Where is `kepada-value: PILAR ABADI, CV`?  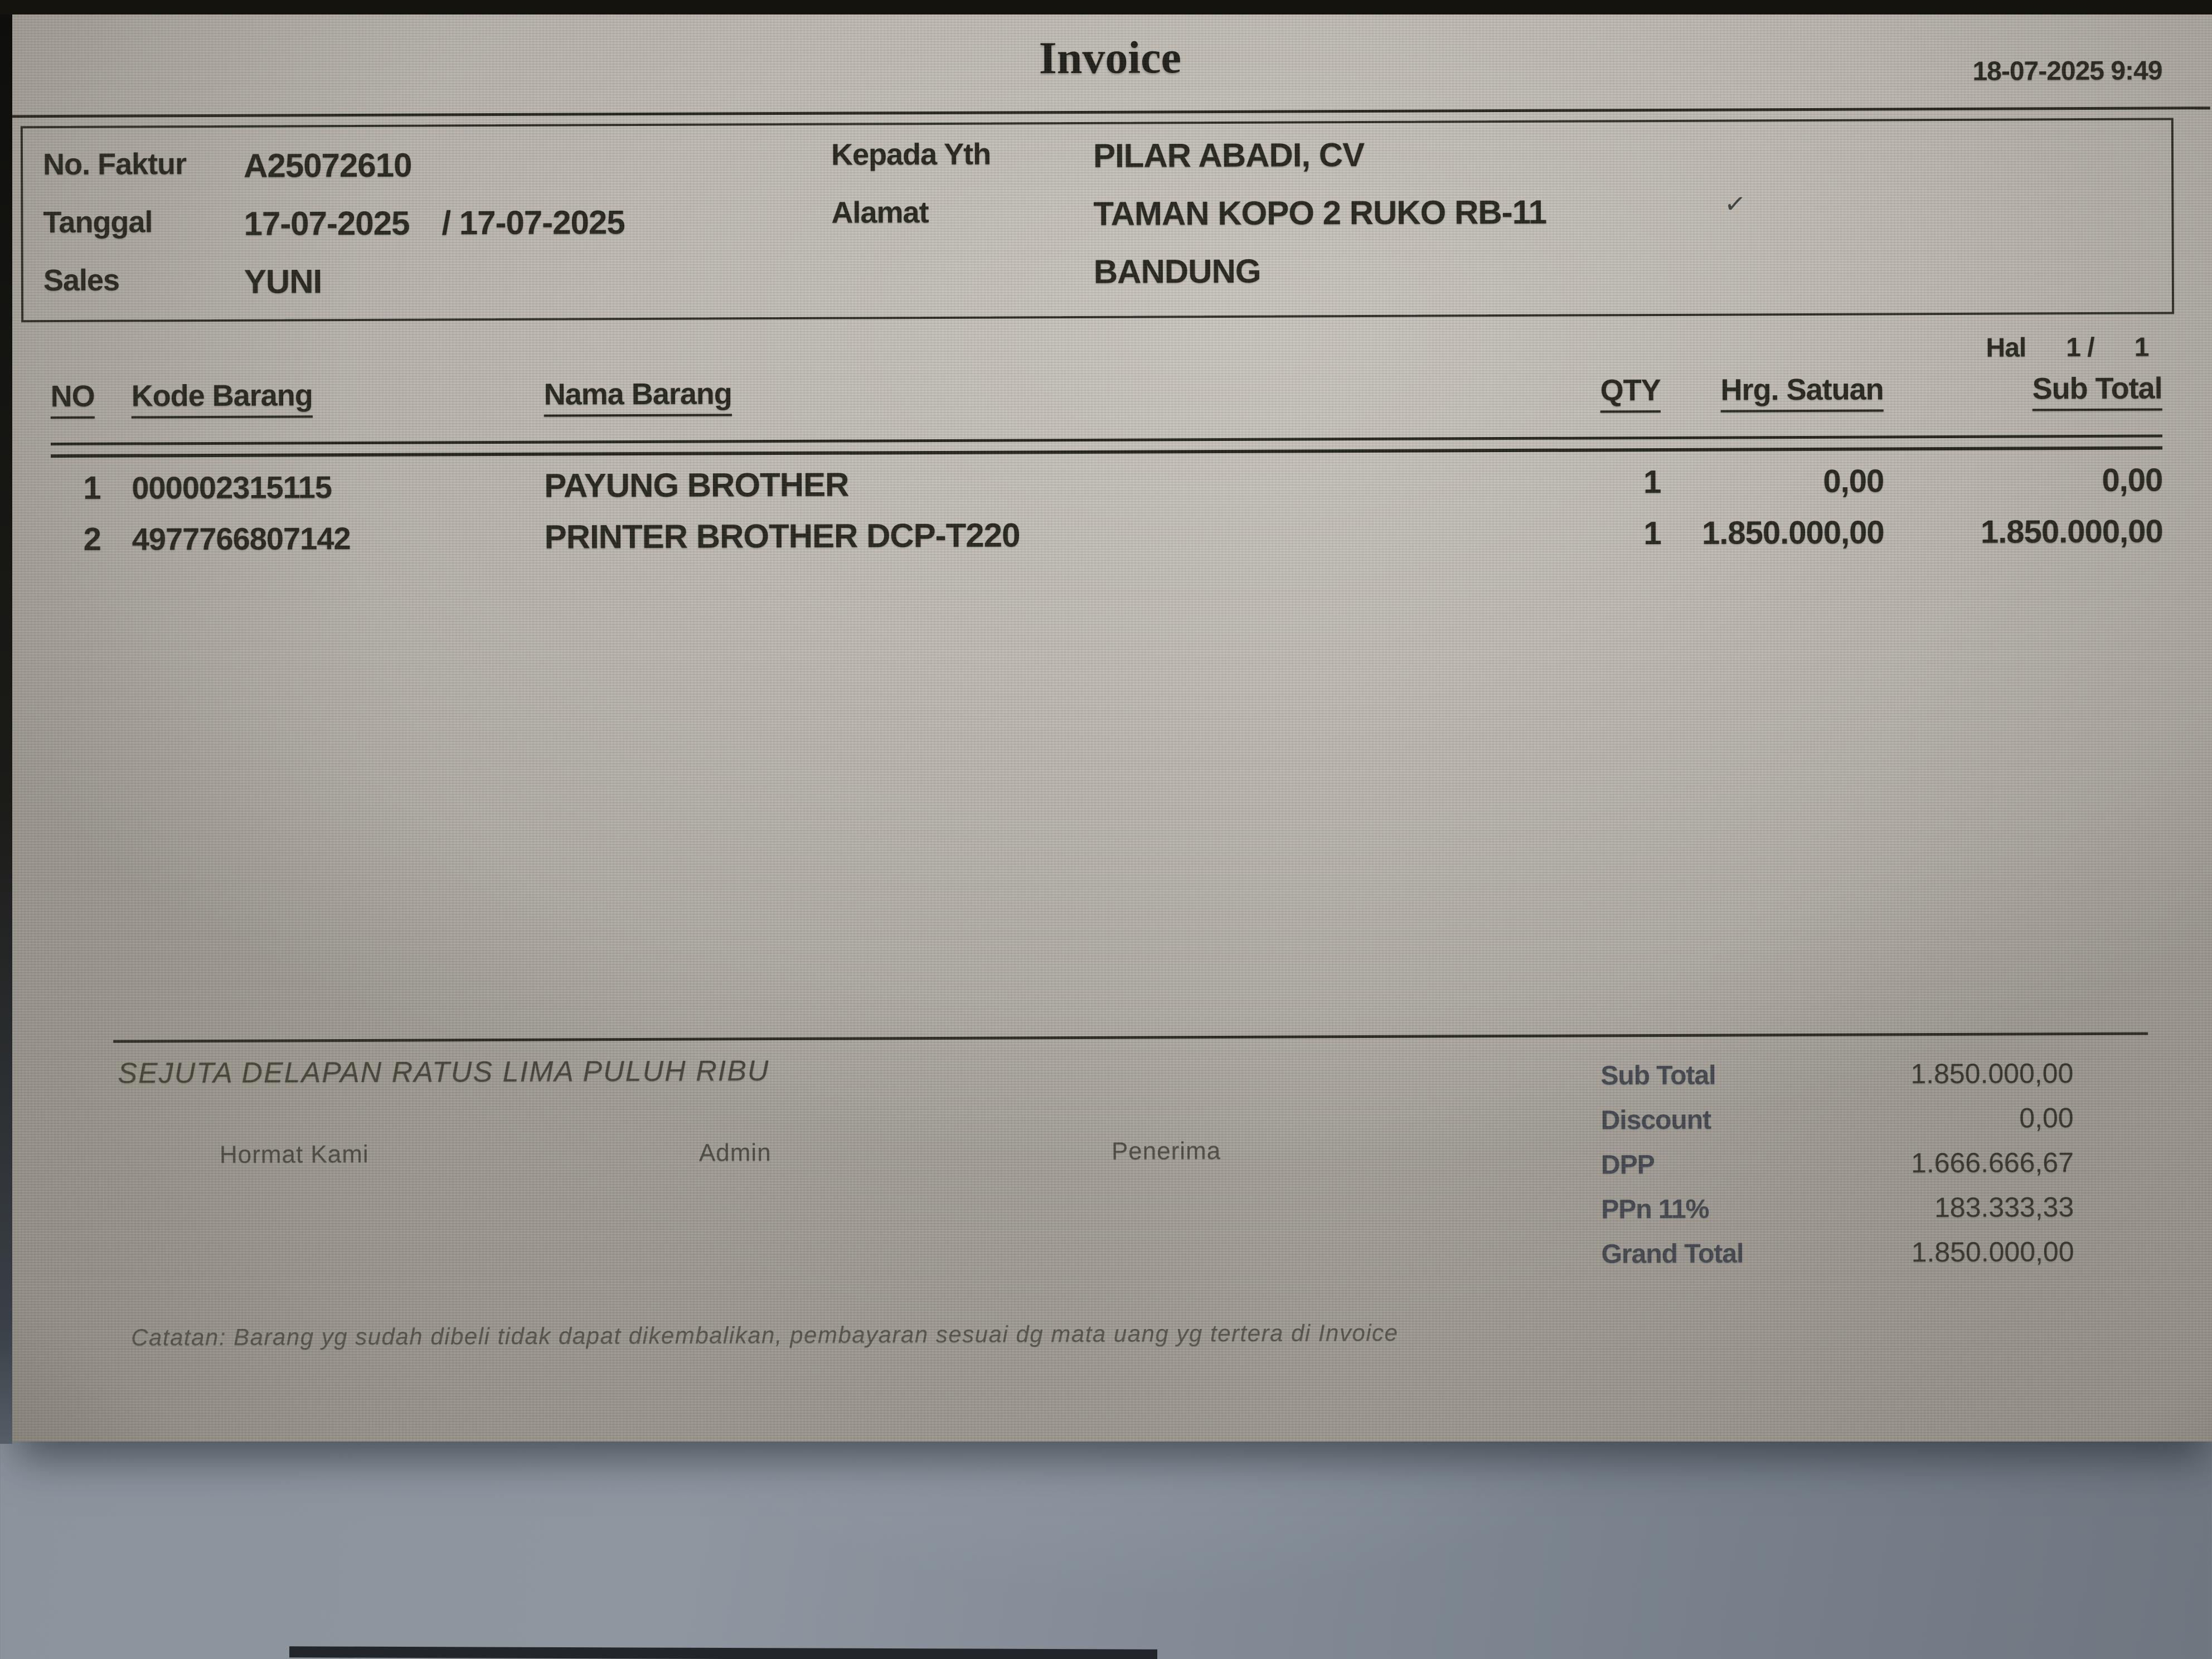
kepada-value: PILAR ABADI, CV is located at coordinates (1229, 155).